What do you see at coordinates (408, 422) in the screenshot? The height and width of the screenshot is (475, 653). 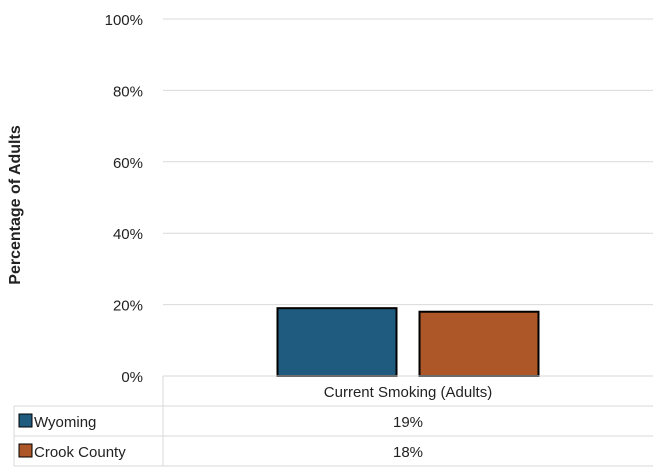 I see `data-label: 19%` at bounding box center [408, 422].